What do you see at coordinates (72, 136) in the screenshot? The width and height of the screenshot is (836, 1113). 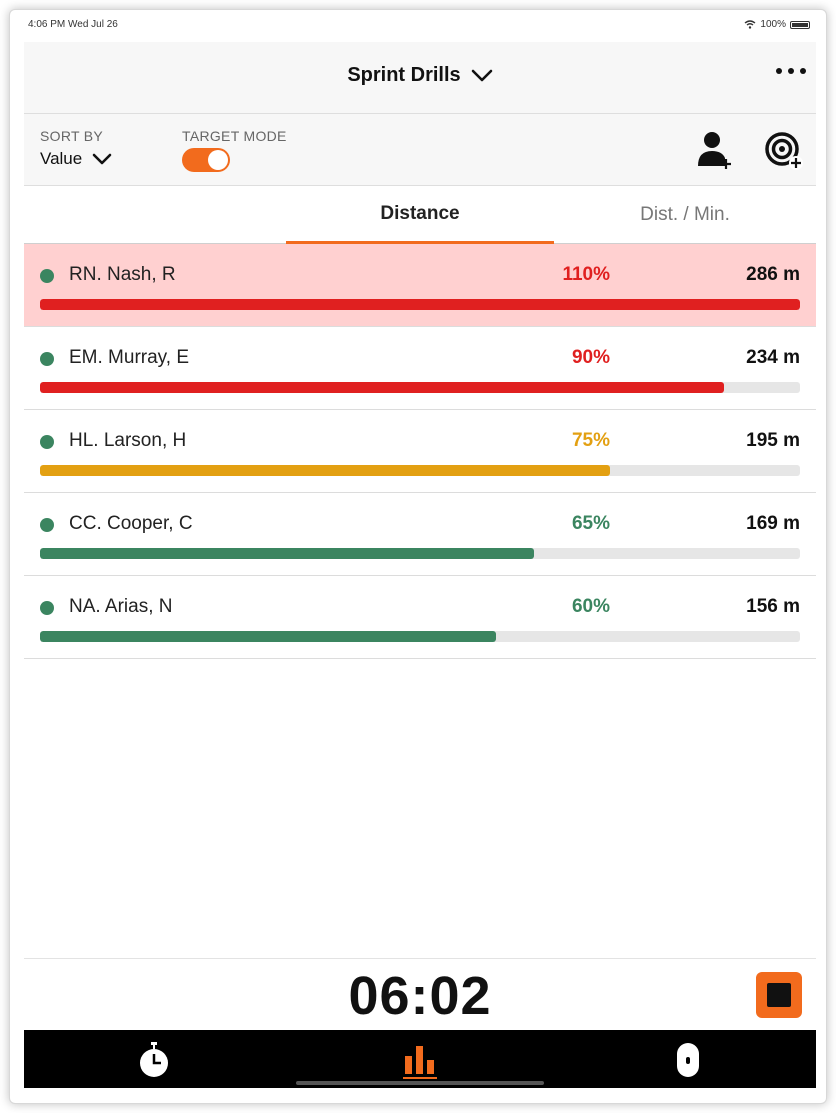 I see `sort-by-label: SORT BY` at bounding box center [72, 136].